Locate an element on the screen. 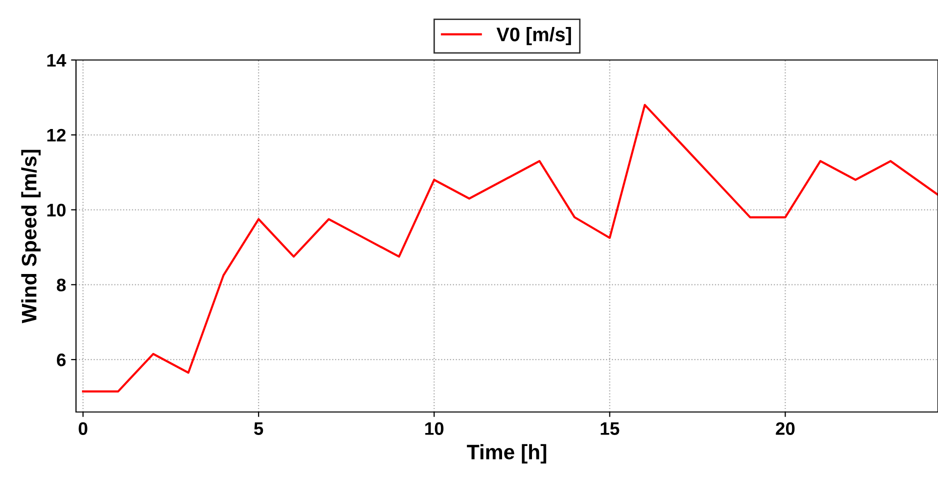 The width and height of the screenshot is (938, 484). y-axis-title: Wind Speed [m/s] is located at coordinates (31, 237).